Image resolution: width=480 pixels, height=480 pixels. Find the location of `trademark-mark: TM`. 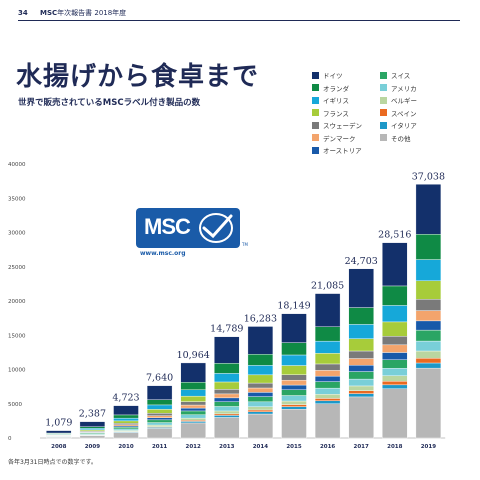

trademark-mark: TM is located at coordinates (245, 244).